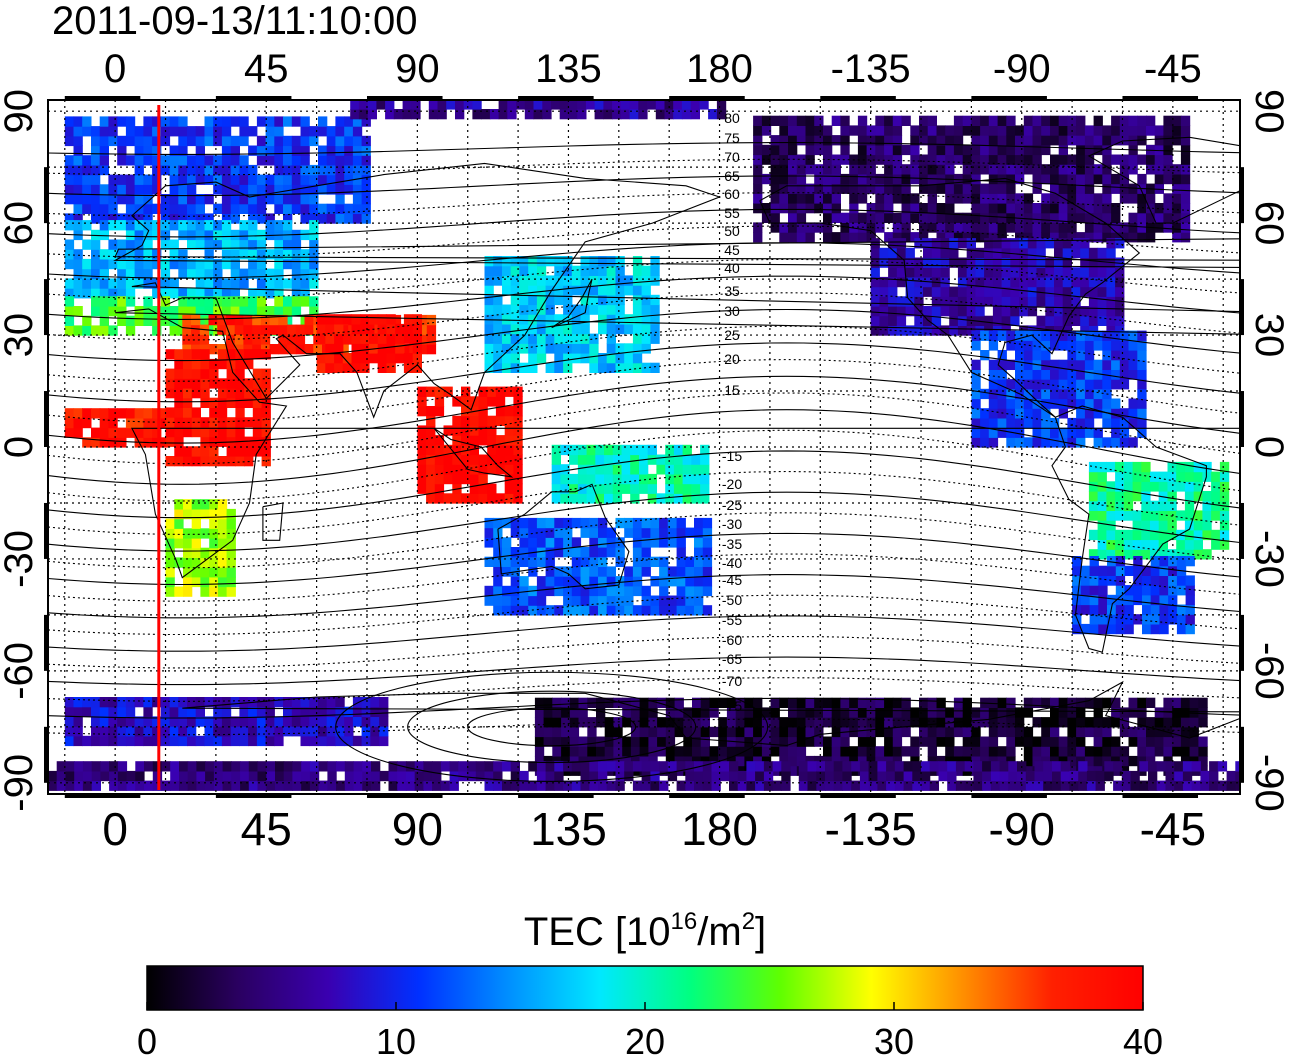 The width and height of the screenshot is (1292, 1057). What do you see at coordinates (568, 69) in the screenshot?
I see `top-lon-label: 135` at bounding box center [568, 69].